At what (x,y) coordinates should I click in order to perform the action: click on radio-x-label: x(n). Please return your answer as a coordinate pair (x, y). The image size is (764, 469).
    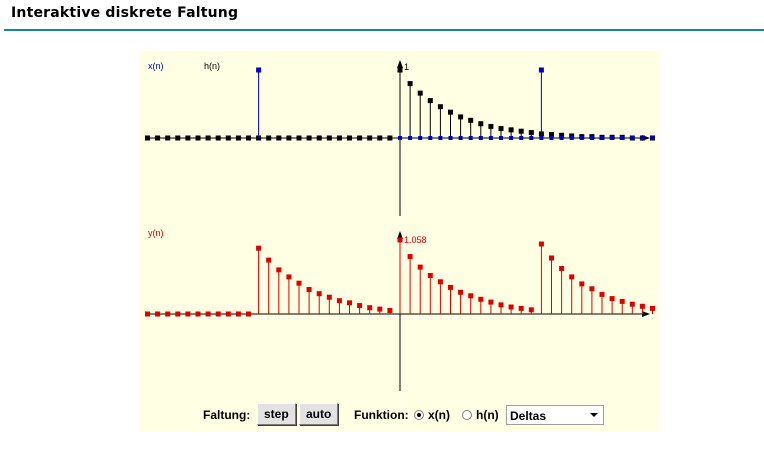
    Looking at the image, I should click on (439, 415).